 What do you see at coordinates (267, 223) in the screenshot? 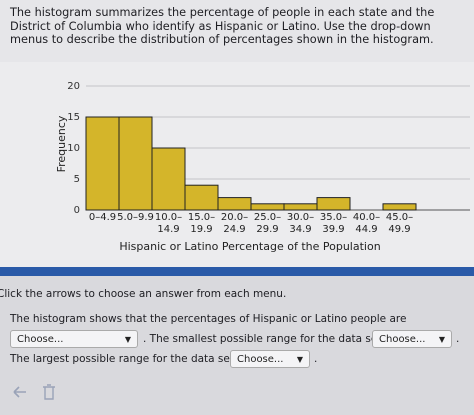
I see `x-tick-label: 25.0–29.9` at bounding box center [267, 223].